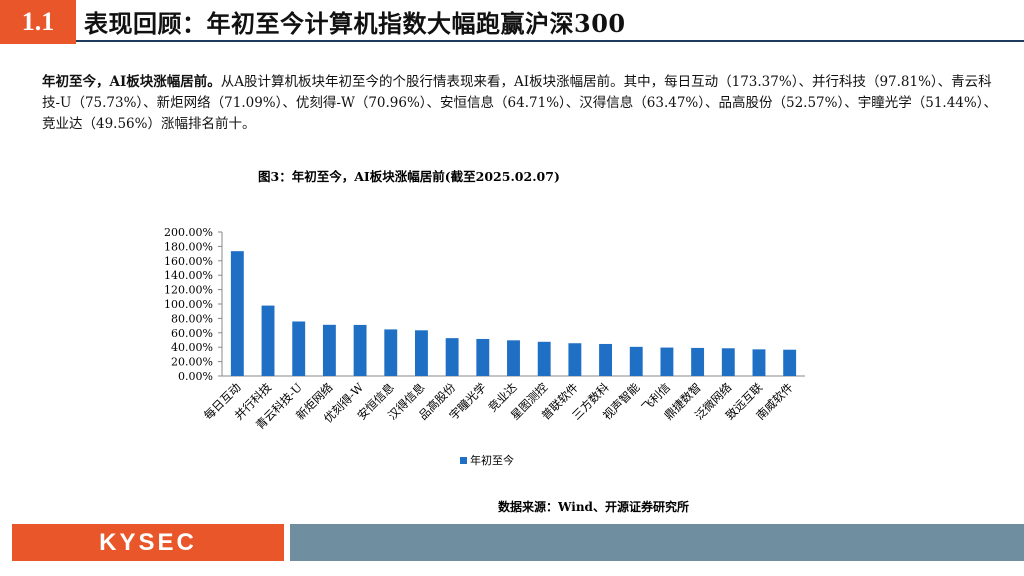 The image size is (1024, 576). Describe the element at coordinates (192, 333) in the screenshot. I see `y-tick-label: 60.00%` at that location.